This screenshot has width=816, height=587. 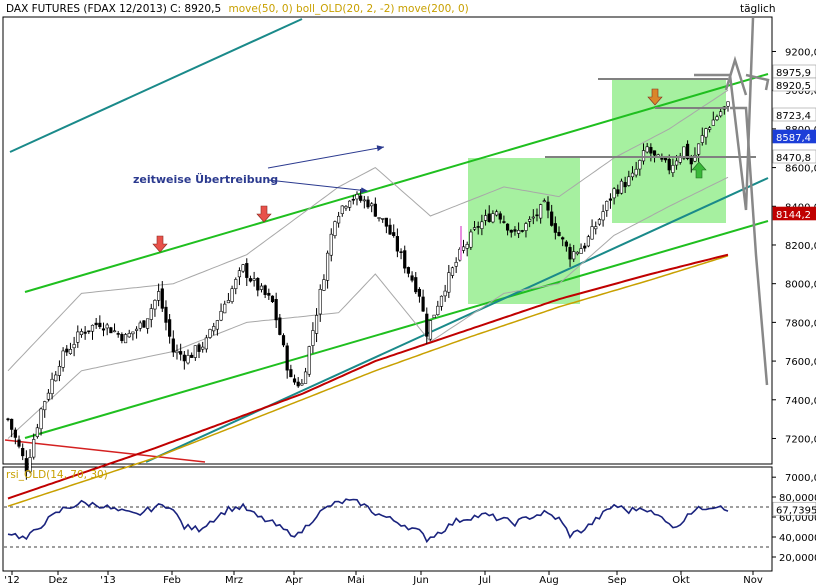 I want to click on x-tick-label: Apr, so click(x=294, y=580).